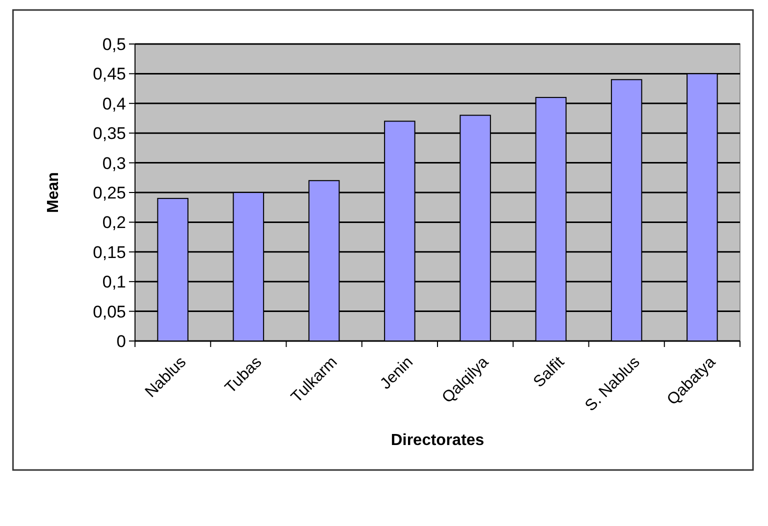 The image size is (768, 526). Describe the element at coordinates (114, 282) in the screenshot. I see `y-tick-label: 0,1` at that location.